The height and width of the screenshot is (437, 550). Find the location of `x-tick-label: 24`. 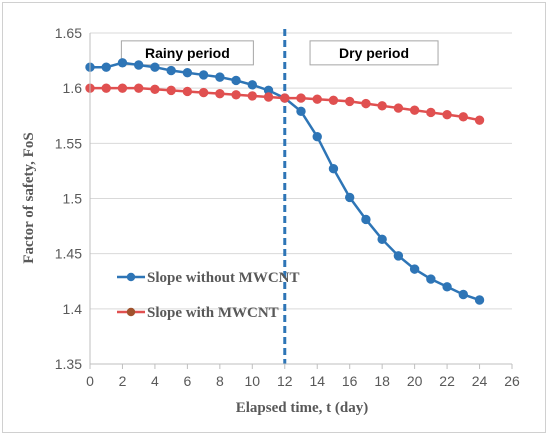

x-tick-label: 24 is located at coordinates (480, 381).